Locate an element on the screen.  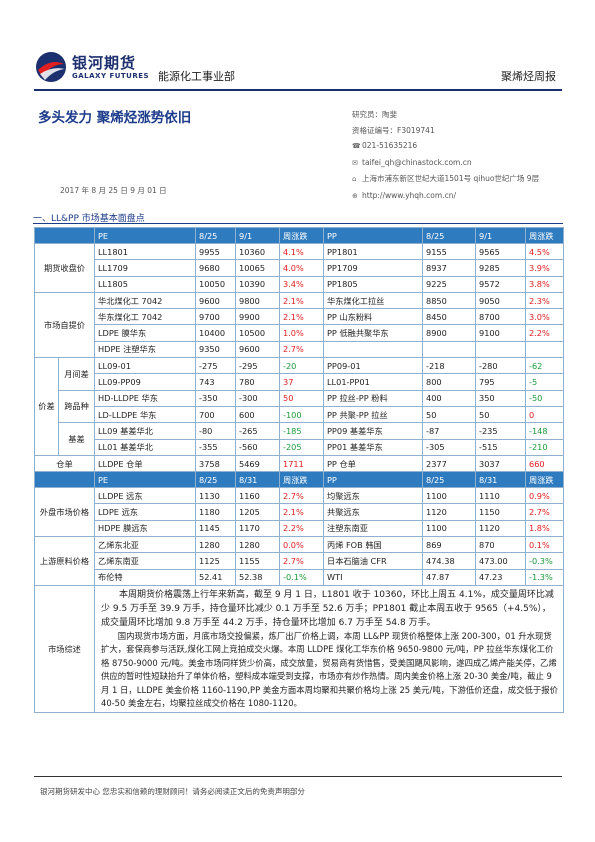
galaxy-logo-icon is located at coordinates (51, 67).